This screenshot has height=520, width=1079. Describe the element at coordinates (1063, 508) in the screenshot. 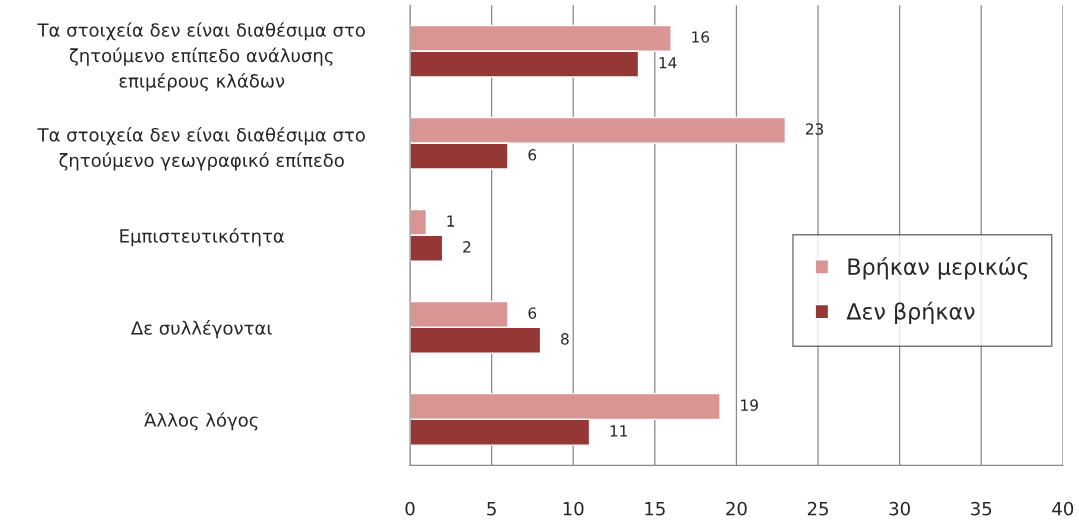

I see `x-tick-label: 40` at that location.